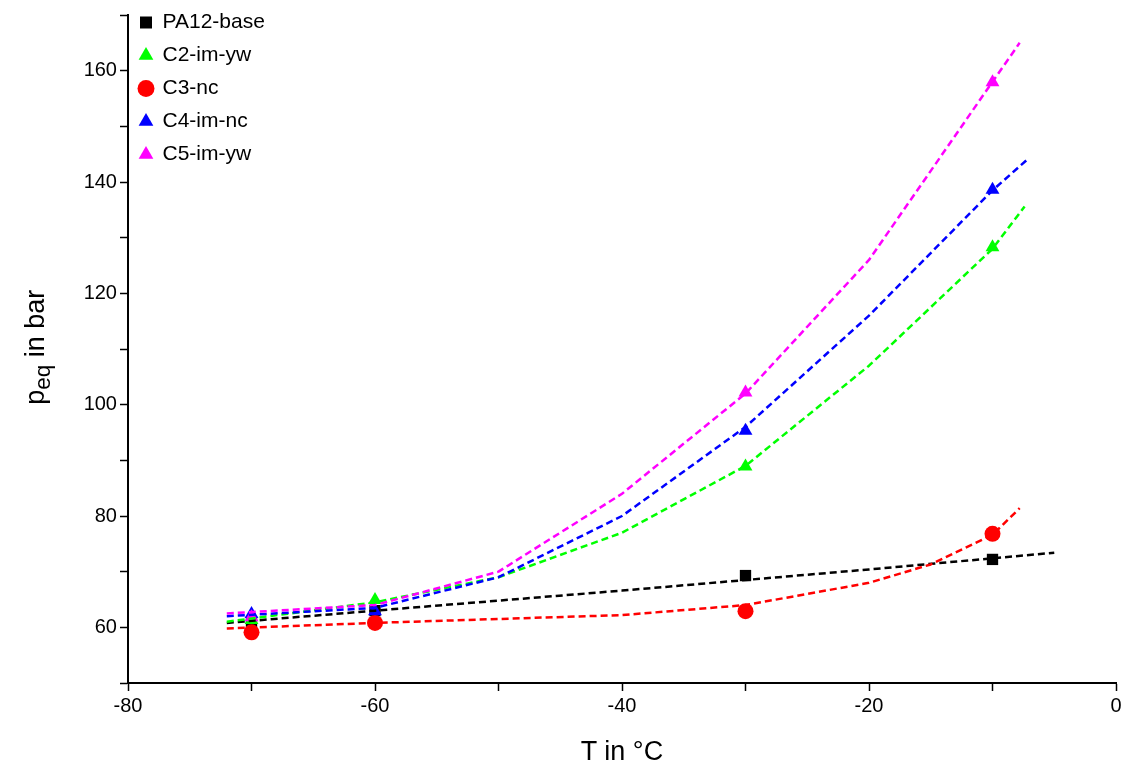 This screenshot has height=782, width=1130. What do you see at coordinates (207, 54) in the screenshot?
I see `legend-label: C2-im-yw` at bounding box center [207, 54].